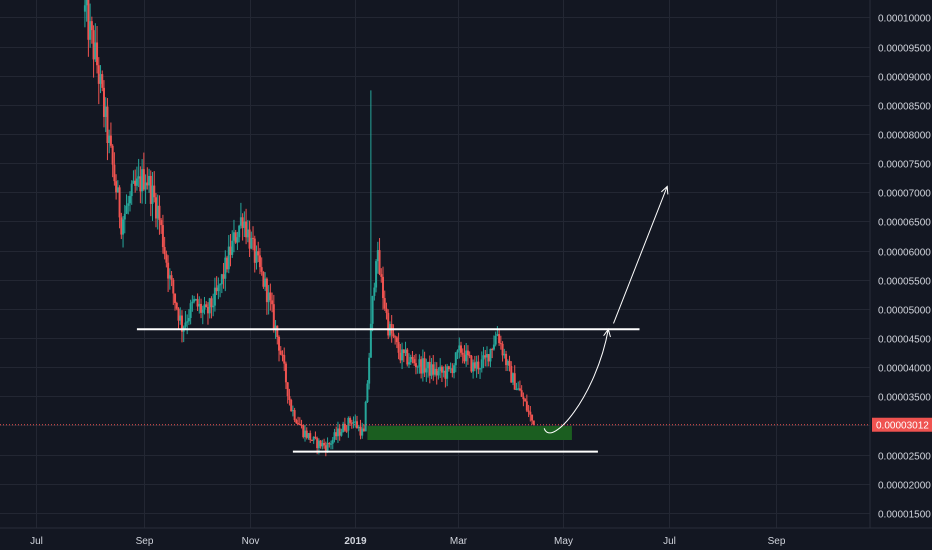 This screenshot has width=932, height=550. I want to click on x-tick-label: May, so click(563, 541).